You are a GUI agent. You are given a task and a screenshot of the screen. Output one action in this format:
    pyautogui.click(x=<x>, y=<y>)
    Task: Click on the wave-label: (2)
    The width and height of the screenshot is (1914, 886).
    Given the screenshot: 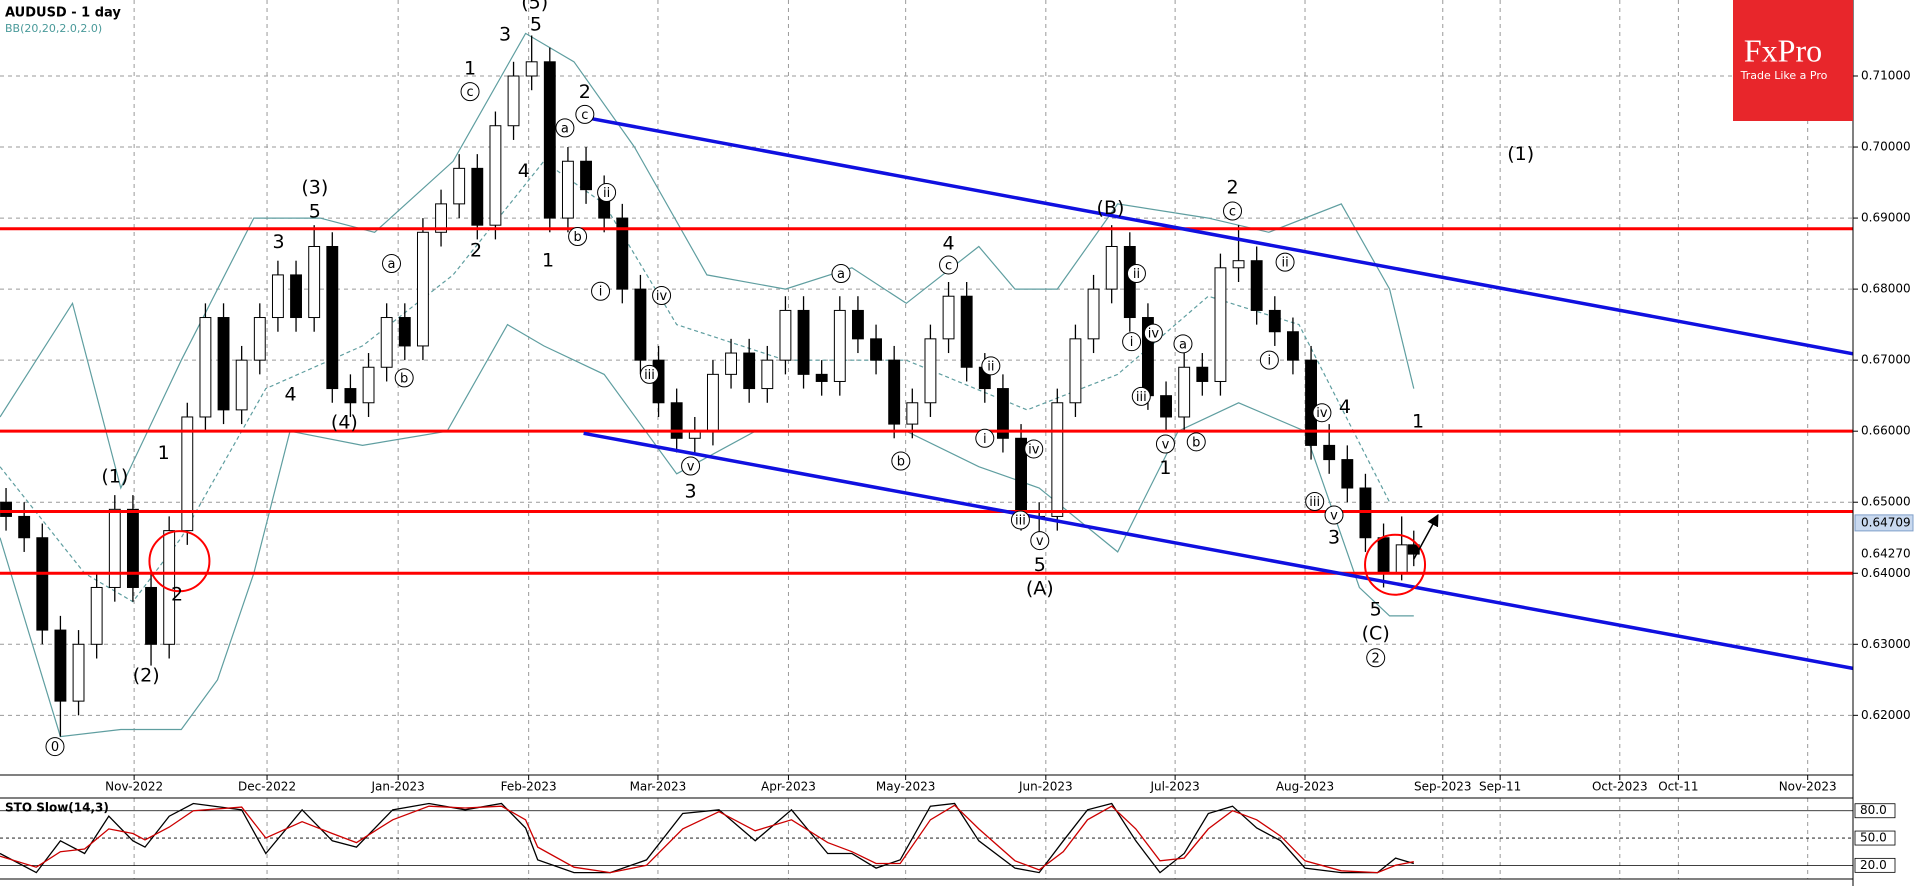 What is the action you would take?
    pyautogui.click(x=146, y=675)
    